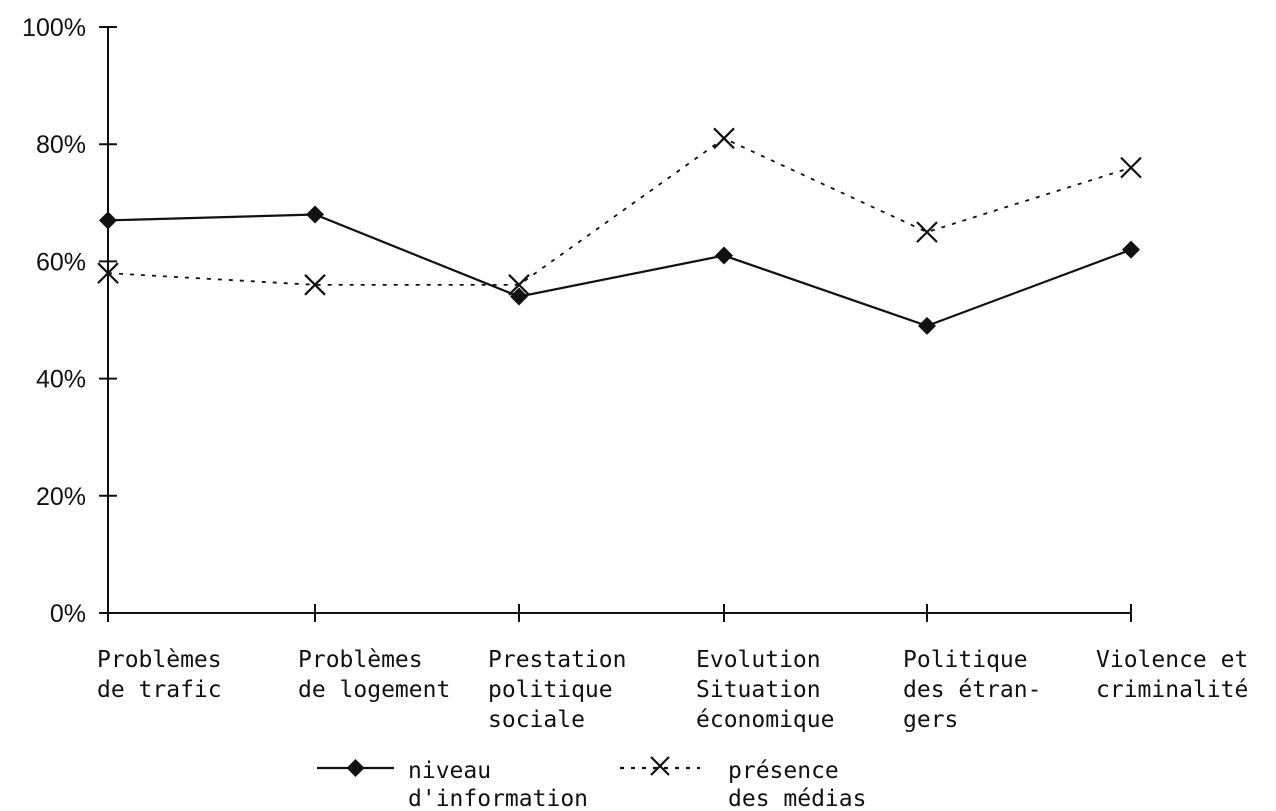 This screenshot has height=811, width=1276. What do you see at coordinates (61, 262) in the screenshot?
I see `y-tick-label: 60%` at bounding box center [61, 262].